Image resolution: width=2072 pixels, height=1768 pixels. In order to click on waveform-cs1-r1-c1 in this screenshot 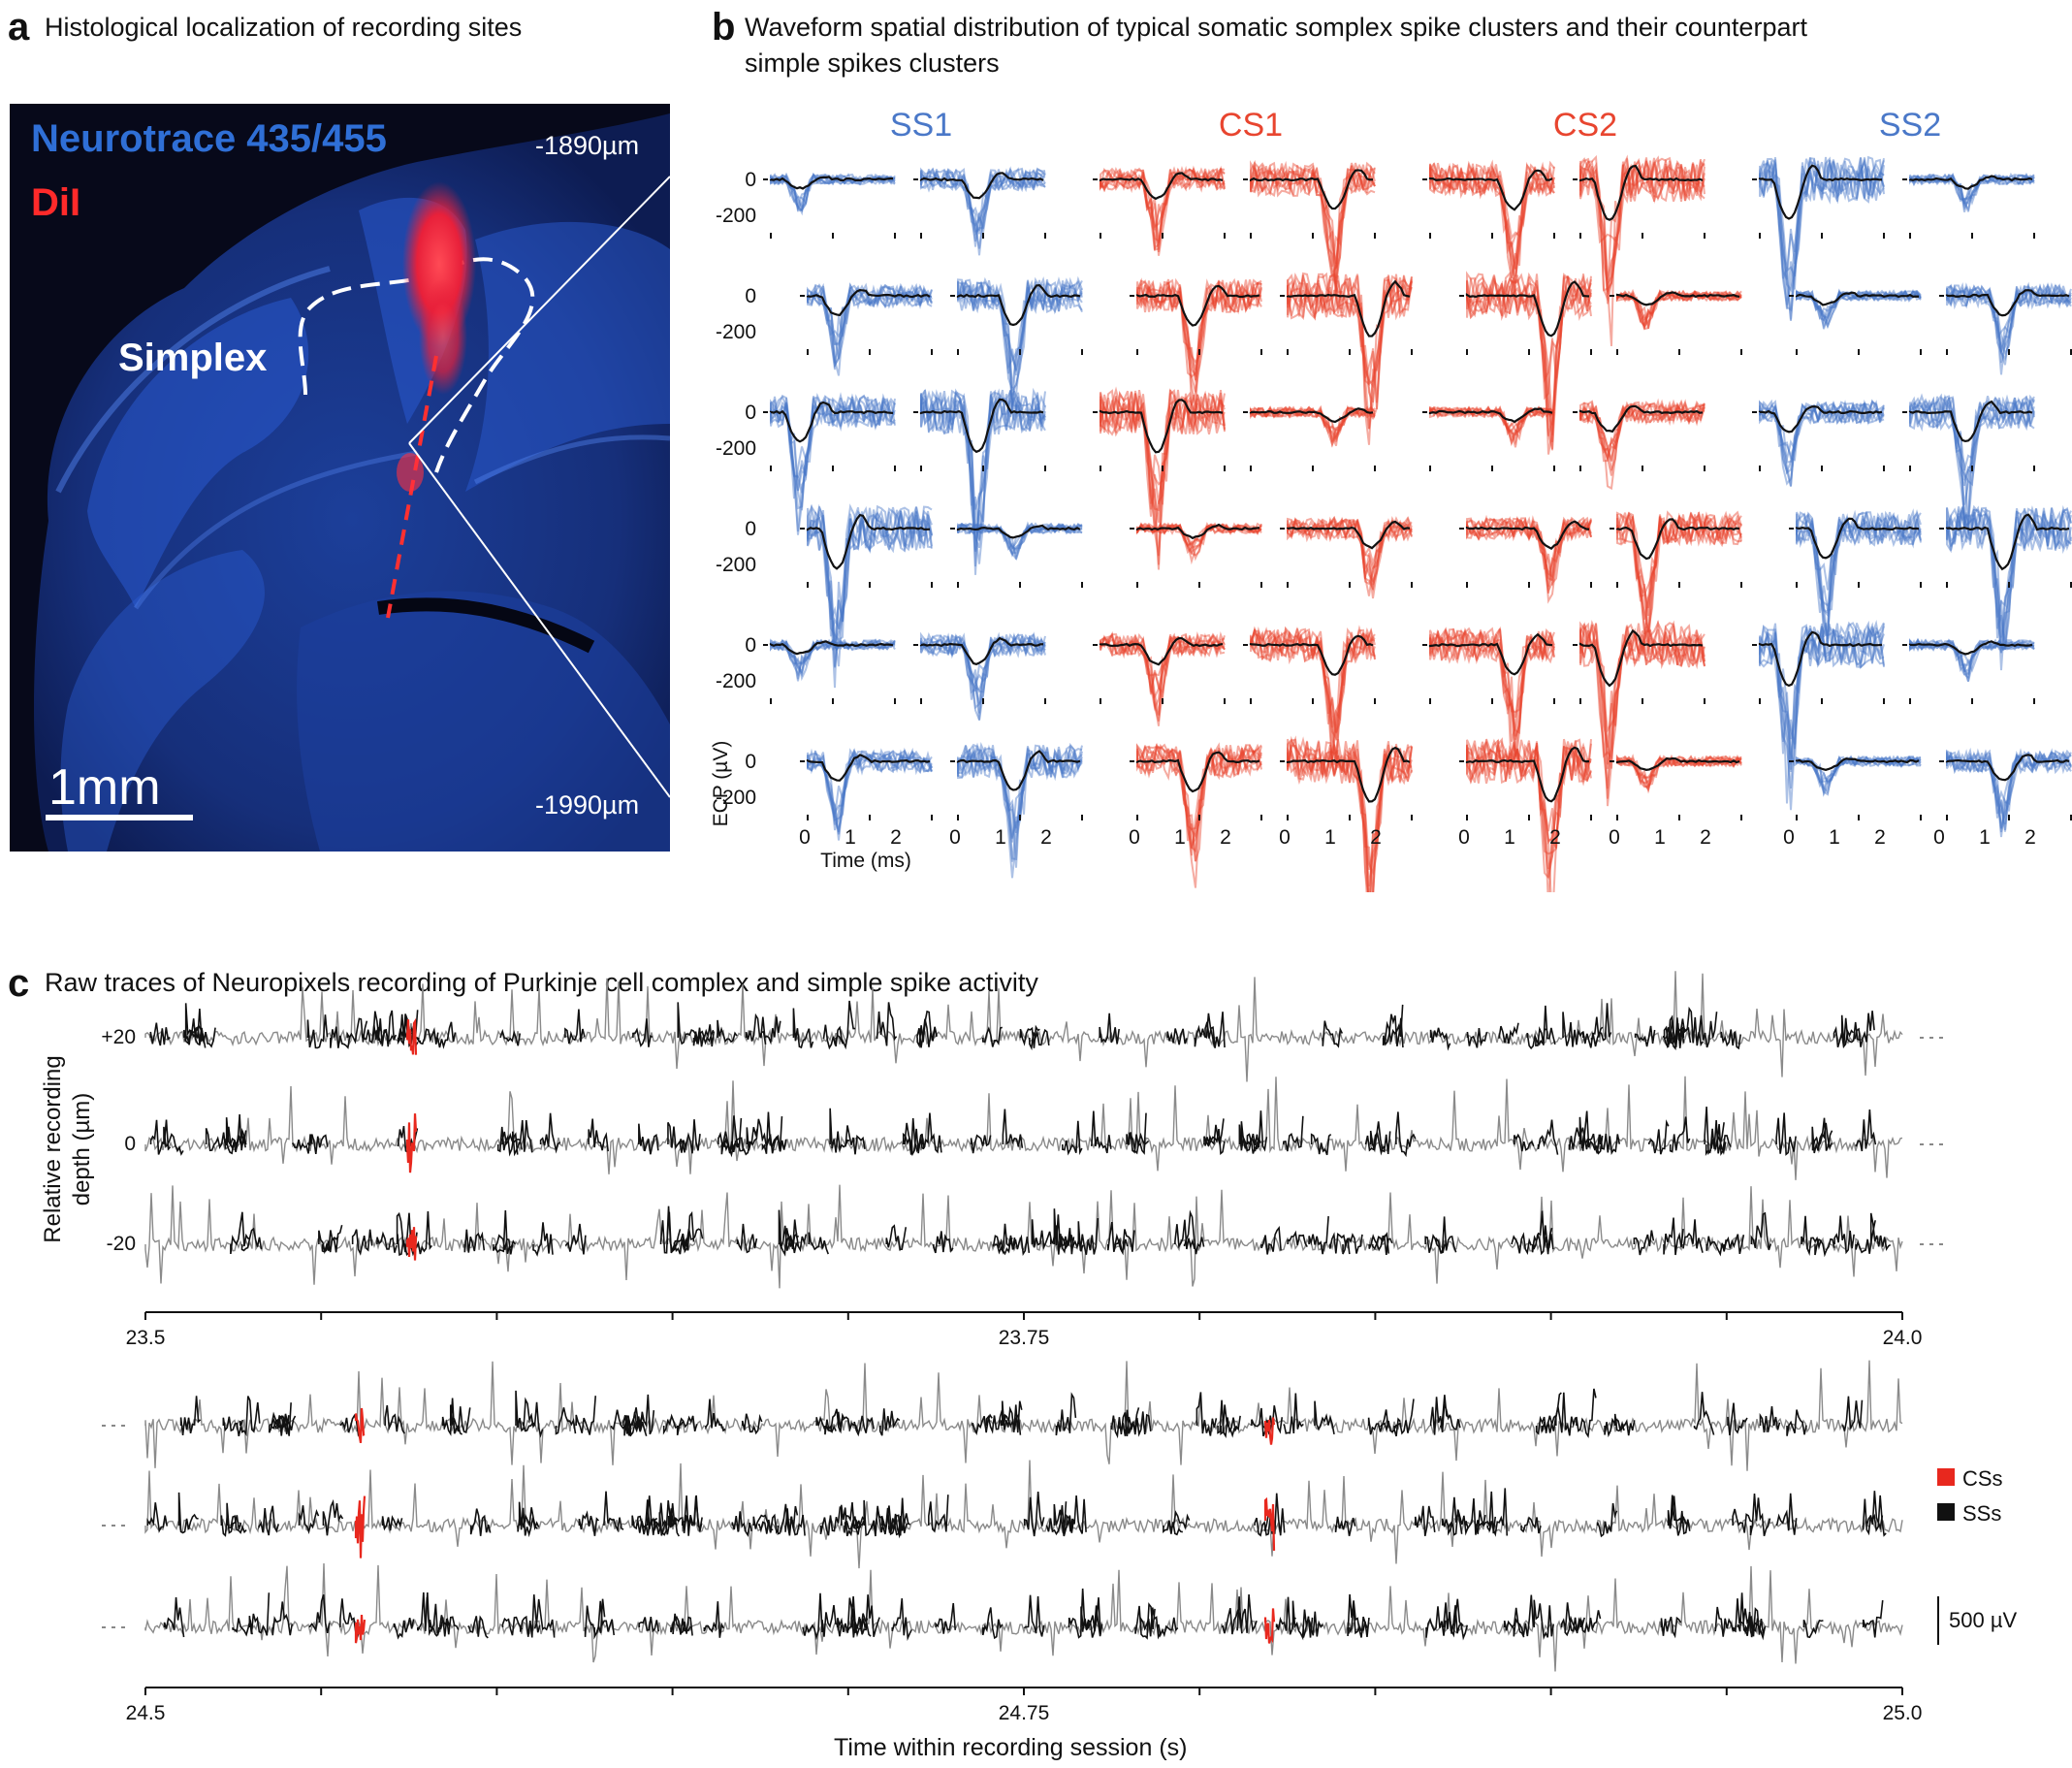, I will do `click(1159, 210)`.